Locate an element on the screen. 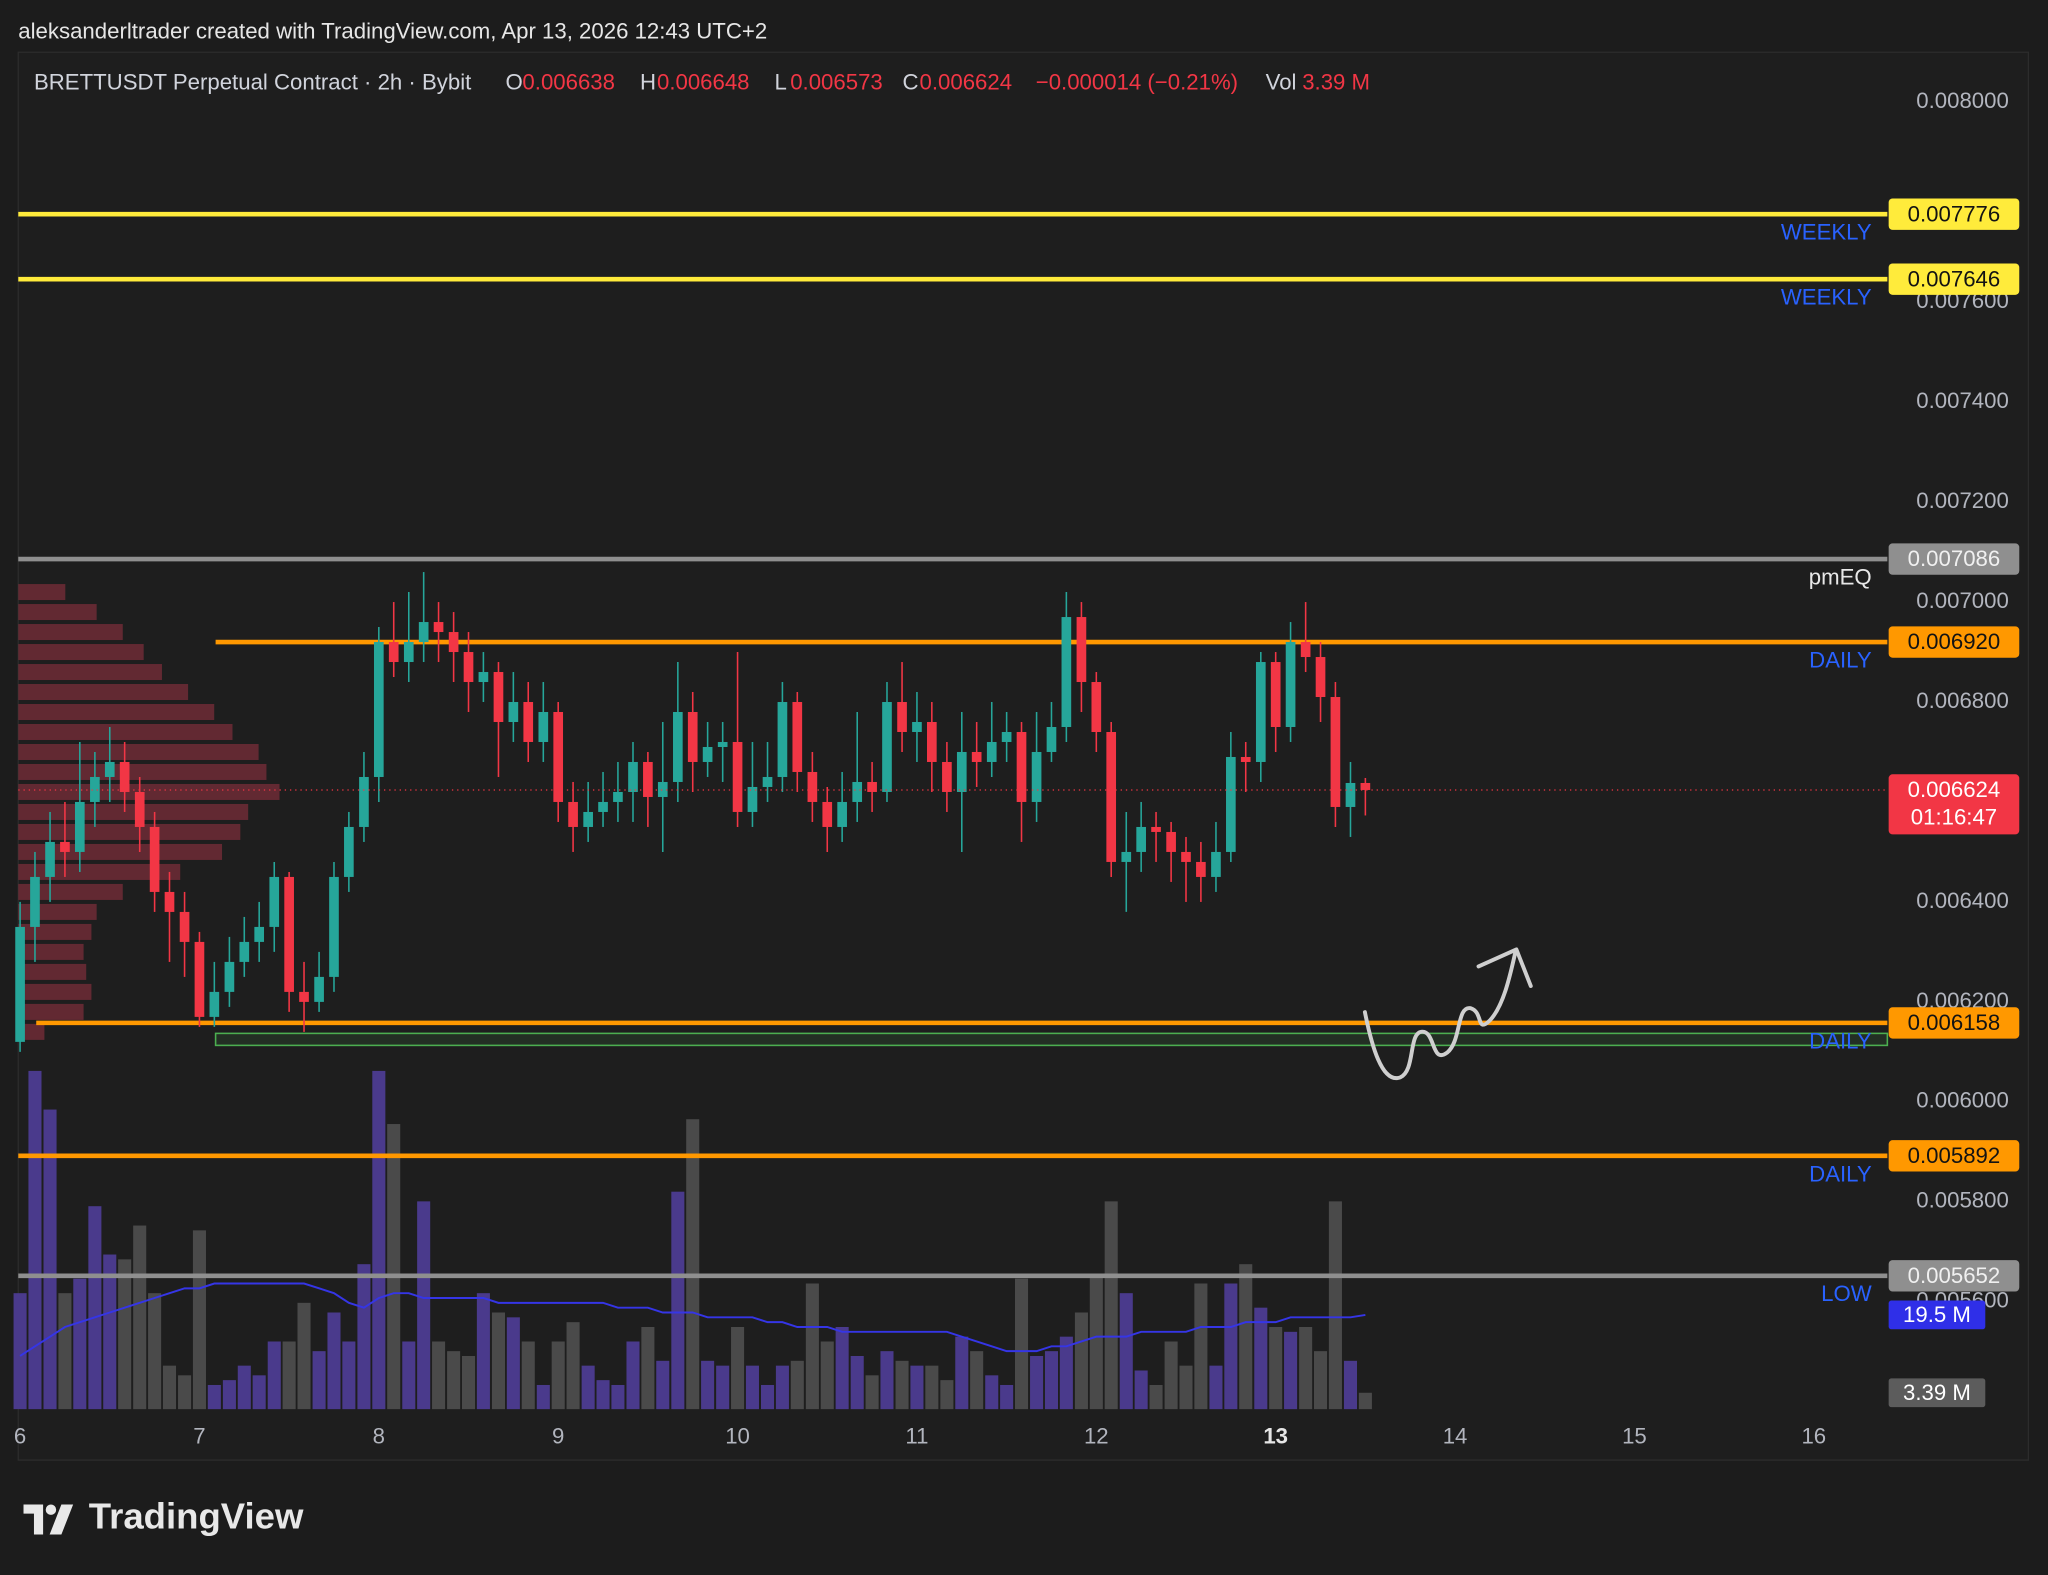 The width and height of the screenshot is (2048, 1575). level-price-label: 0.007086 is located at coordinates (1954, 558).